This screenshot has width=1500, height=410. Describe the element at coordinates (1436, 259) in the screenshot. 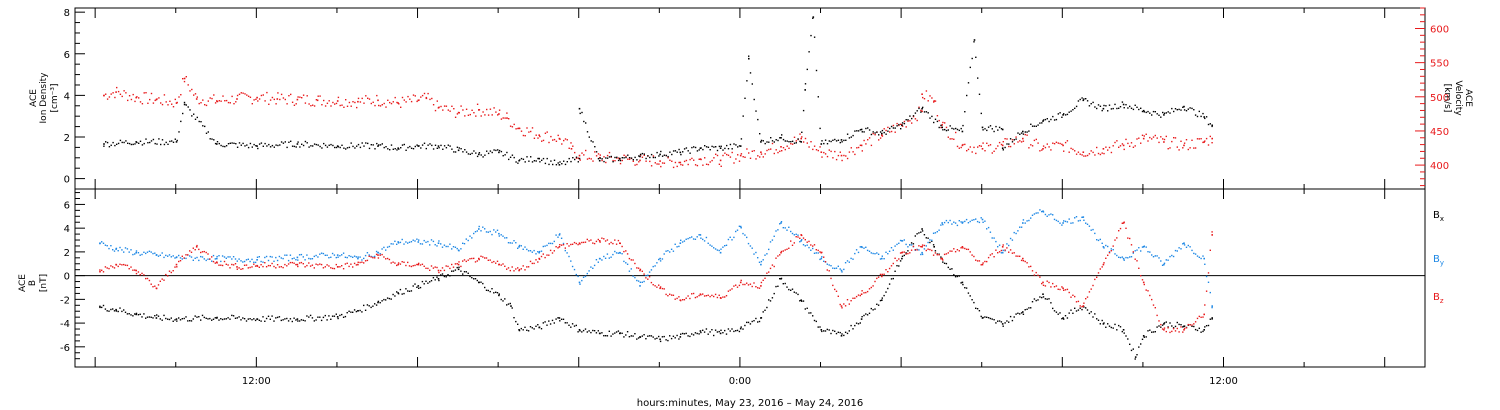

I see `legend-by-base: B` at that location.